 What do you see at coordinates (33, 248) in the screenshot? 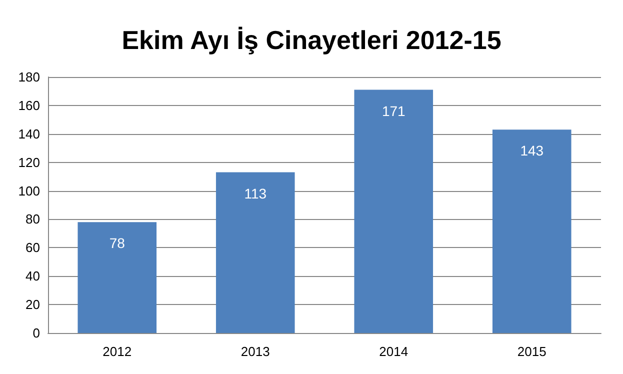
I see `y-tick-label: 60` at bounding box center [33, 248].